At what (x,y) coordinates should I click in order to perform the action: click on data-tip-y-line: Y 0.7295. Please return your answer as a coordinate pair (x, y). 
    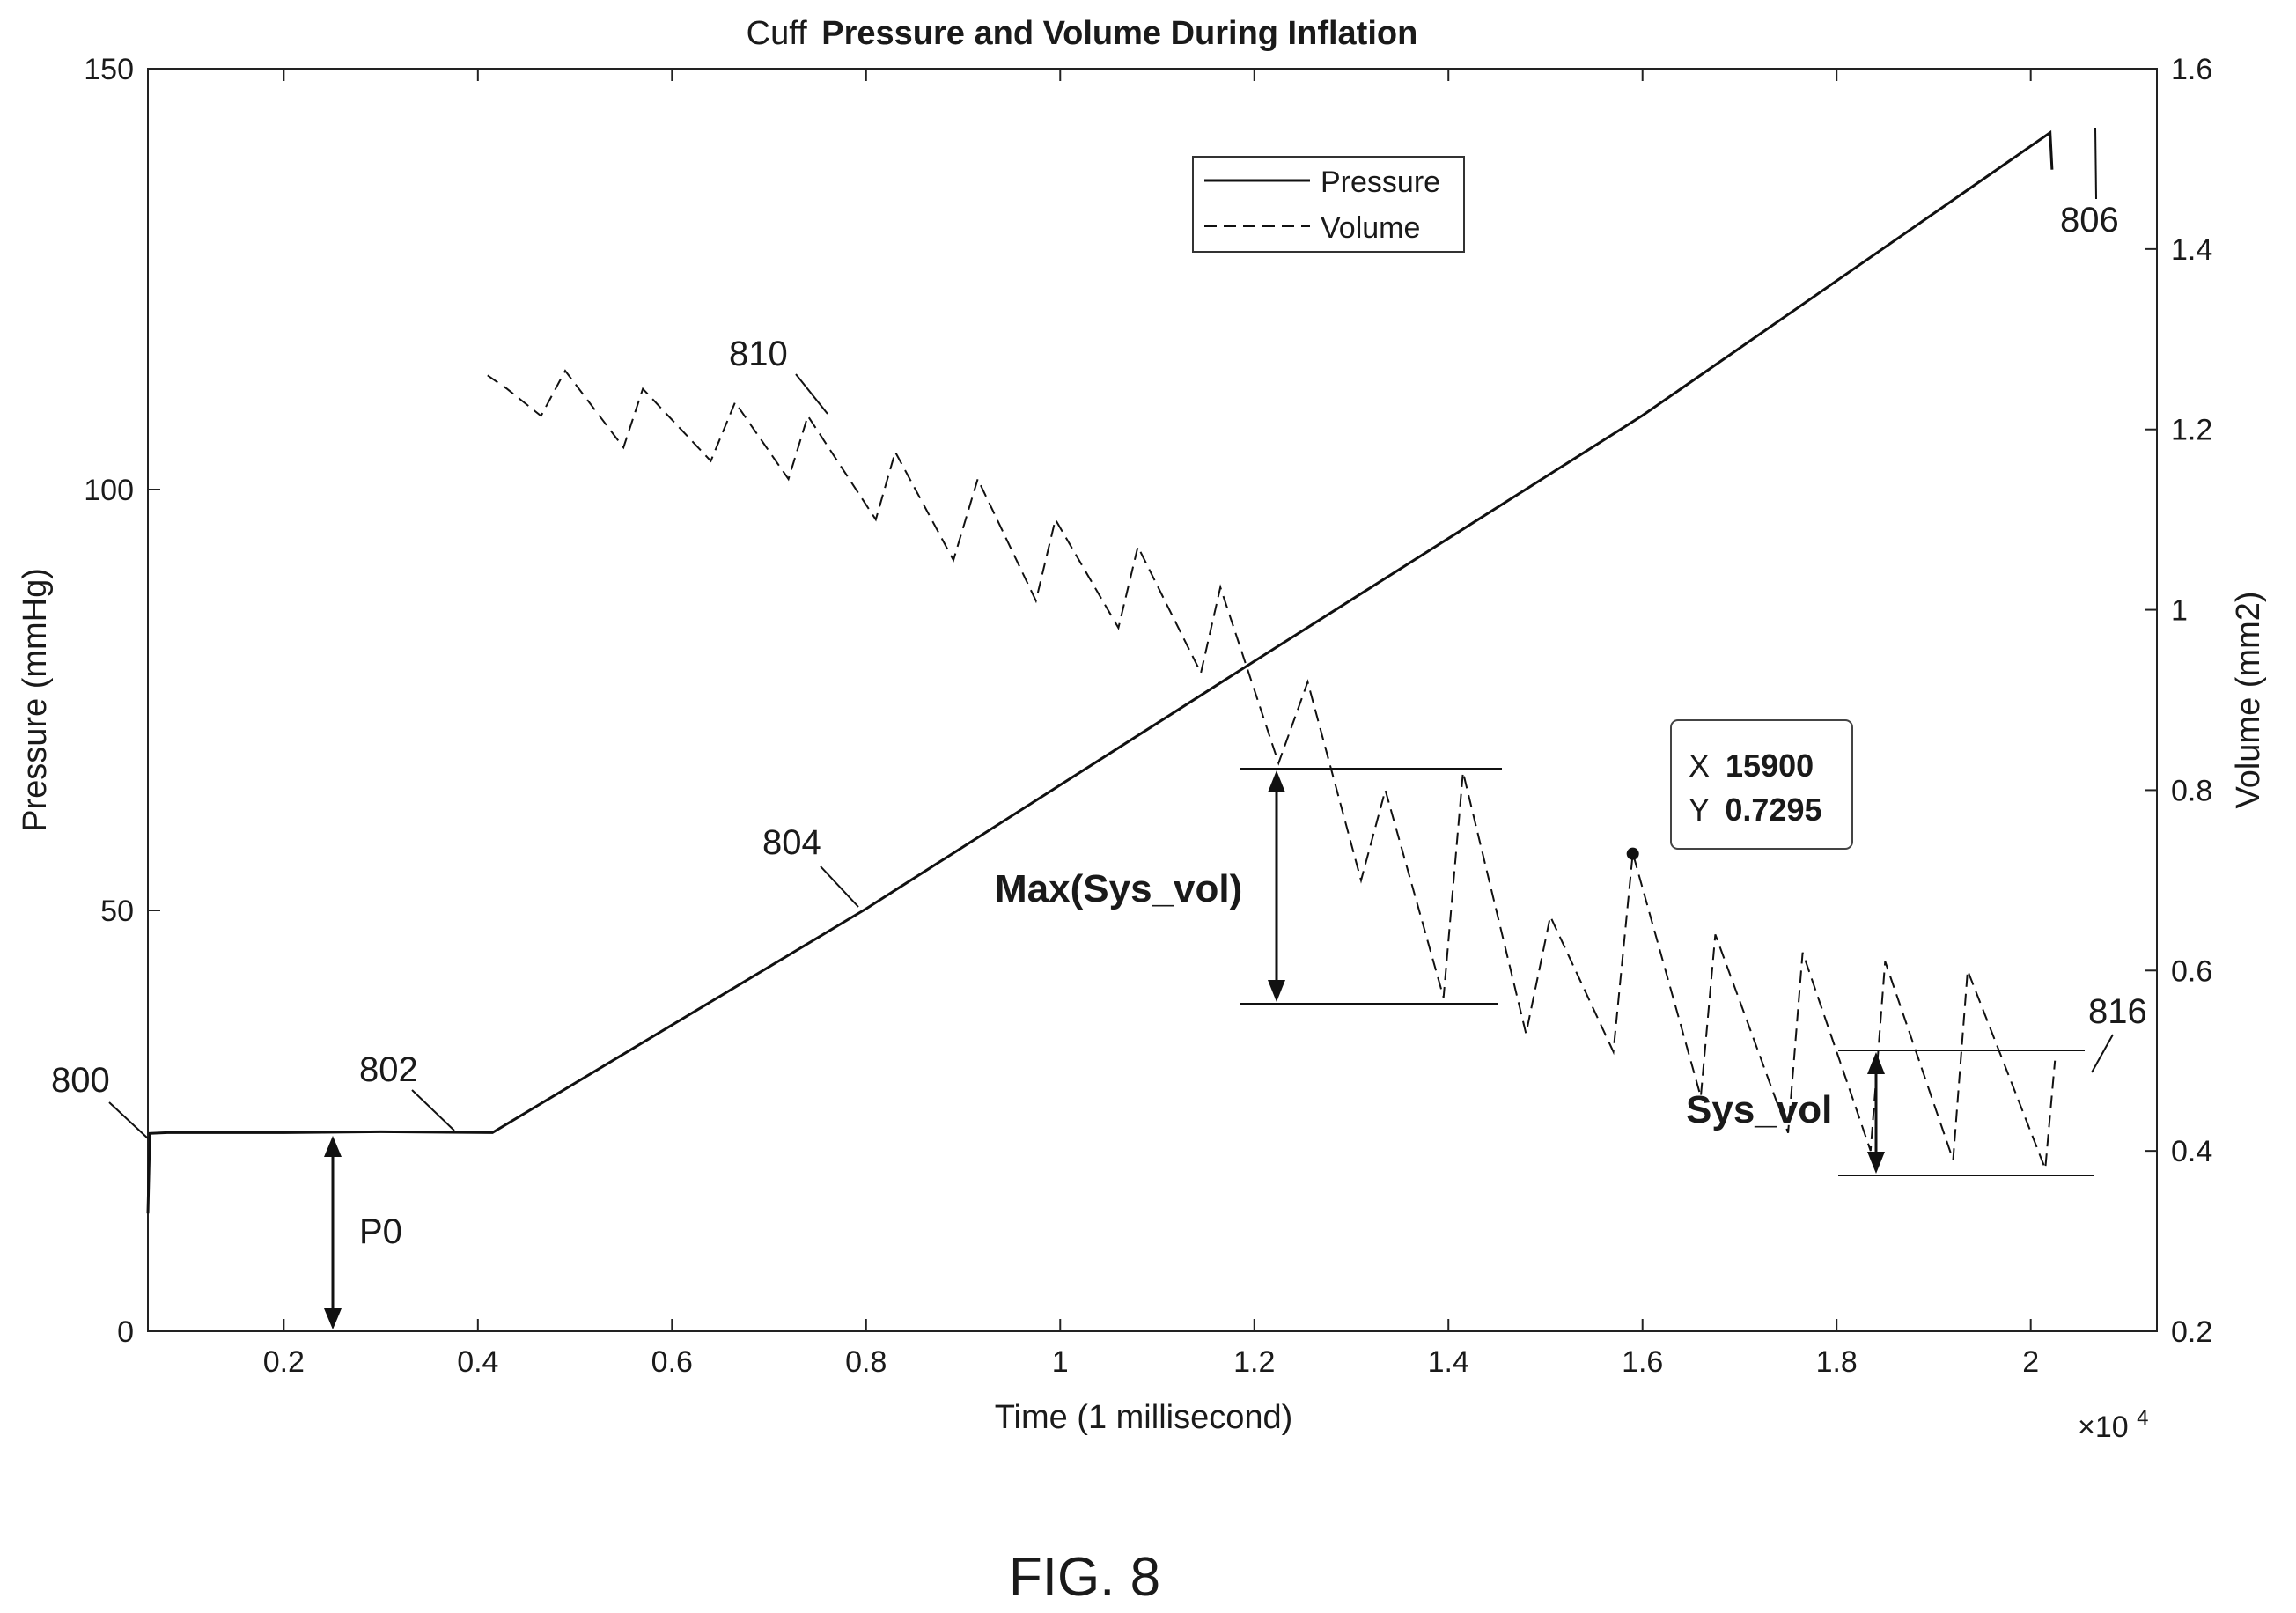
    Looking at the image, I should click on (1756, 810).